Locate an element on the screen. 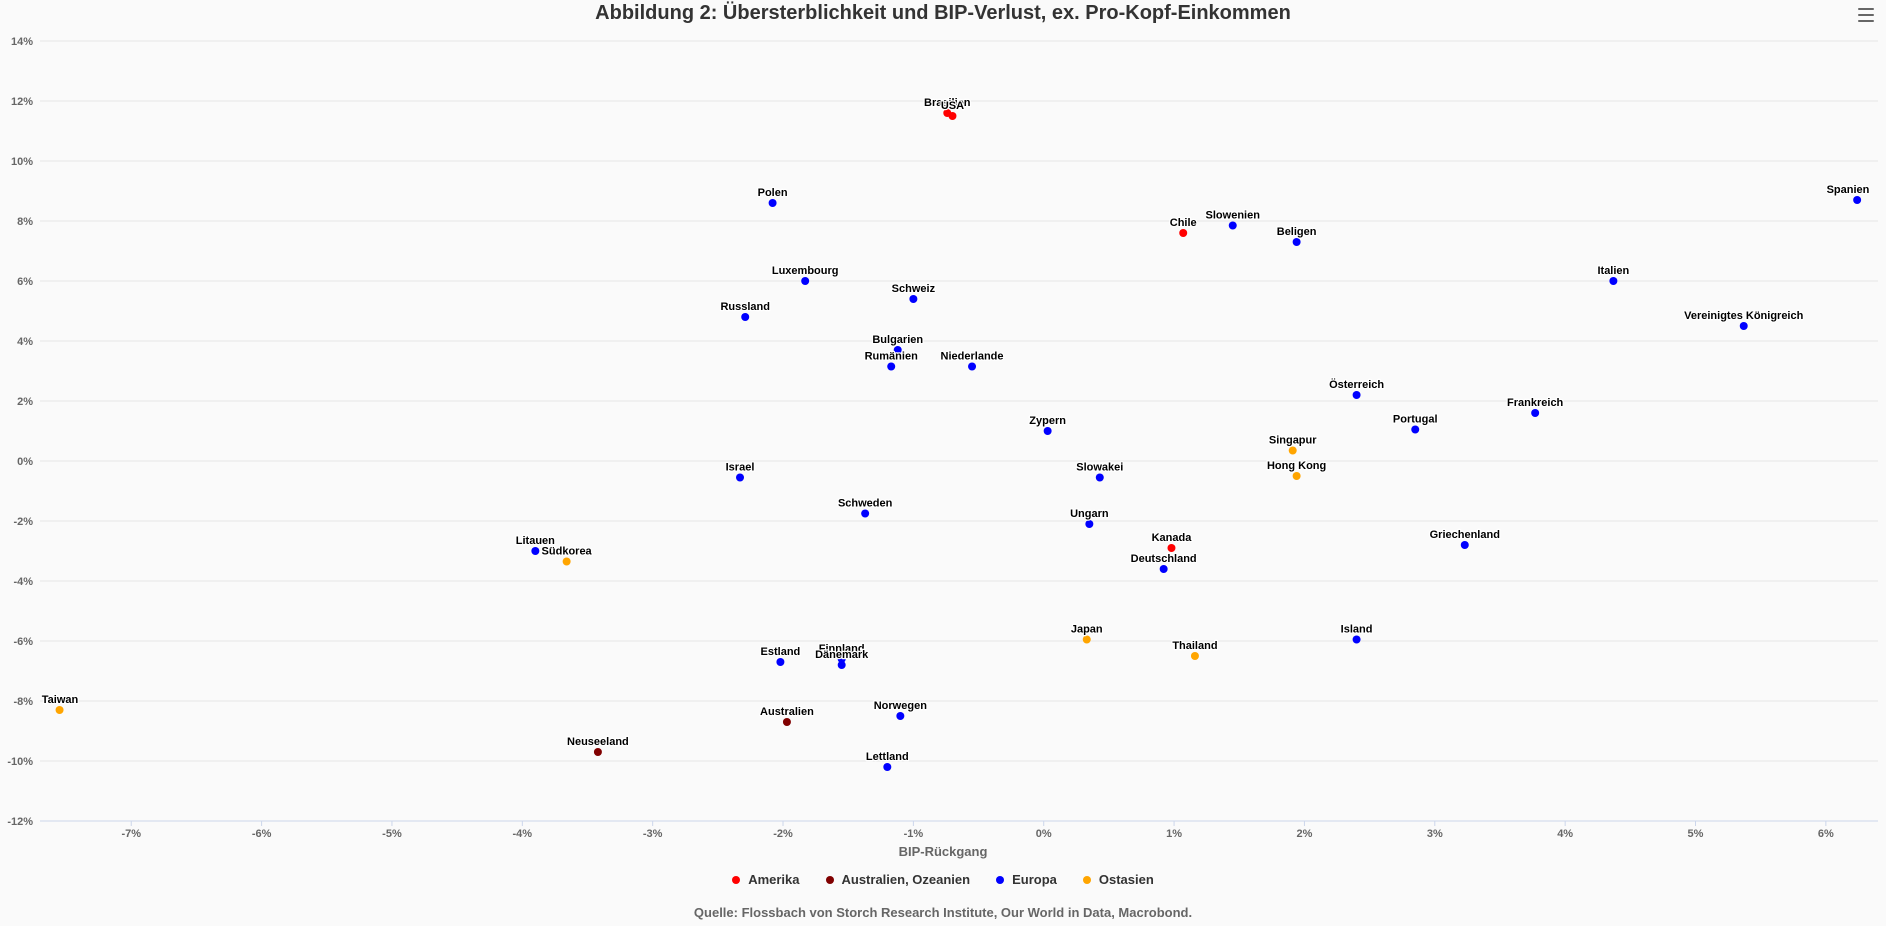  x-tick-label: 1% is located at coordinates (1174, 834).